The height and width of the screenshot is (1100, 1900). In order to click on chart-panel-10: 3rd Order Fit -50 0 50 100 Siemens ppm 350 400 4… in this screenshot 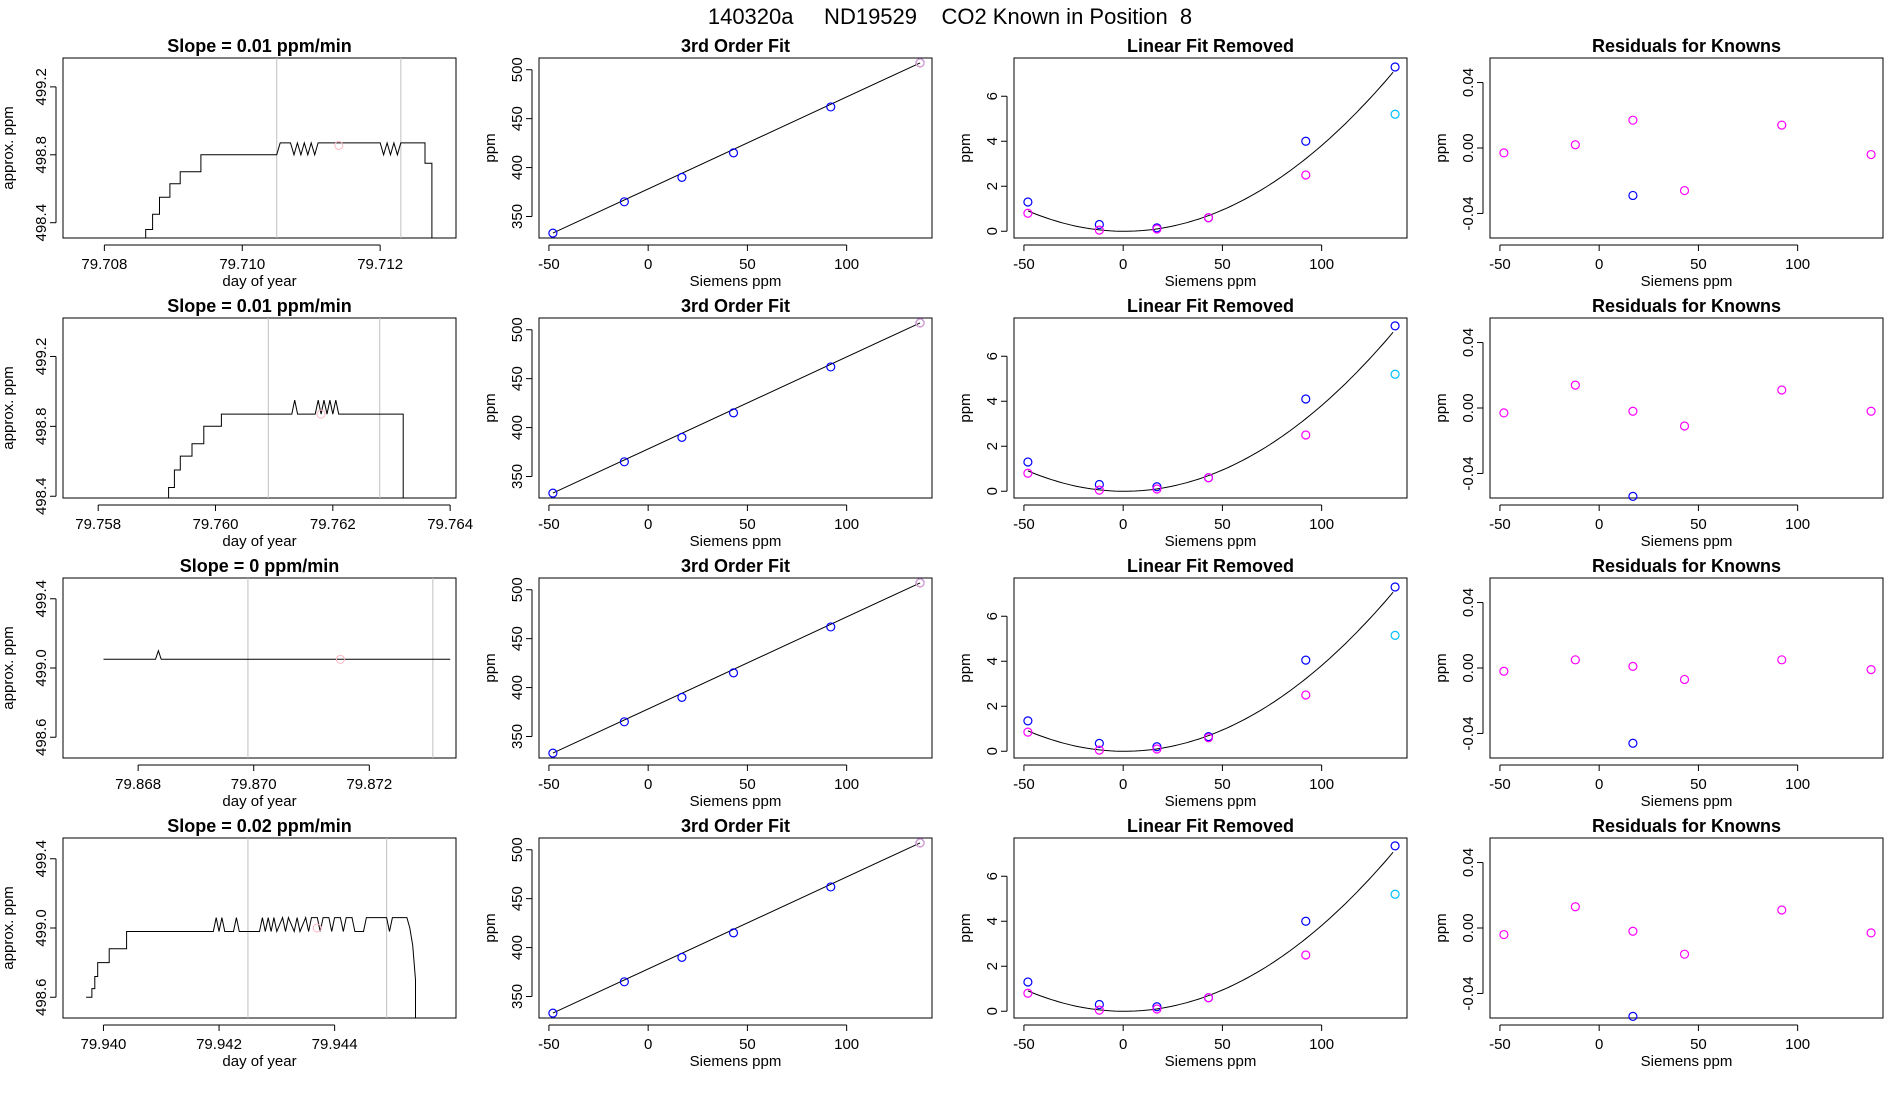, I will do `click(707, 683)`.